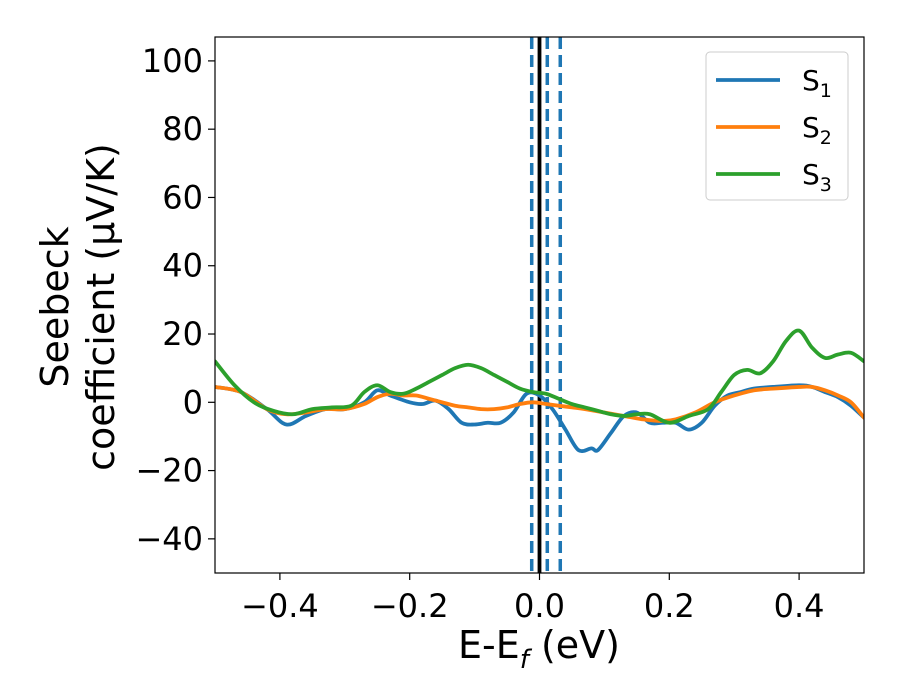 This screenshot has width=900, height=700. I want to click on y-tick-label: 20, so click(182, 334).